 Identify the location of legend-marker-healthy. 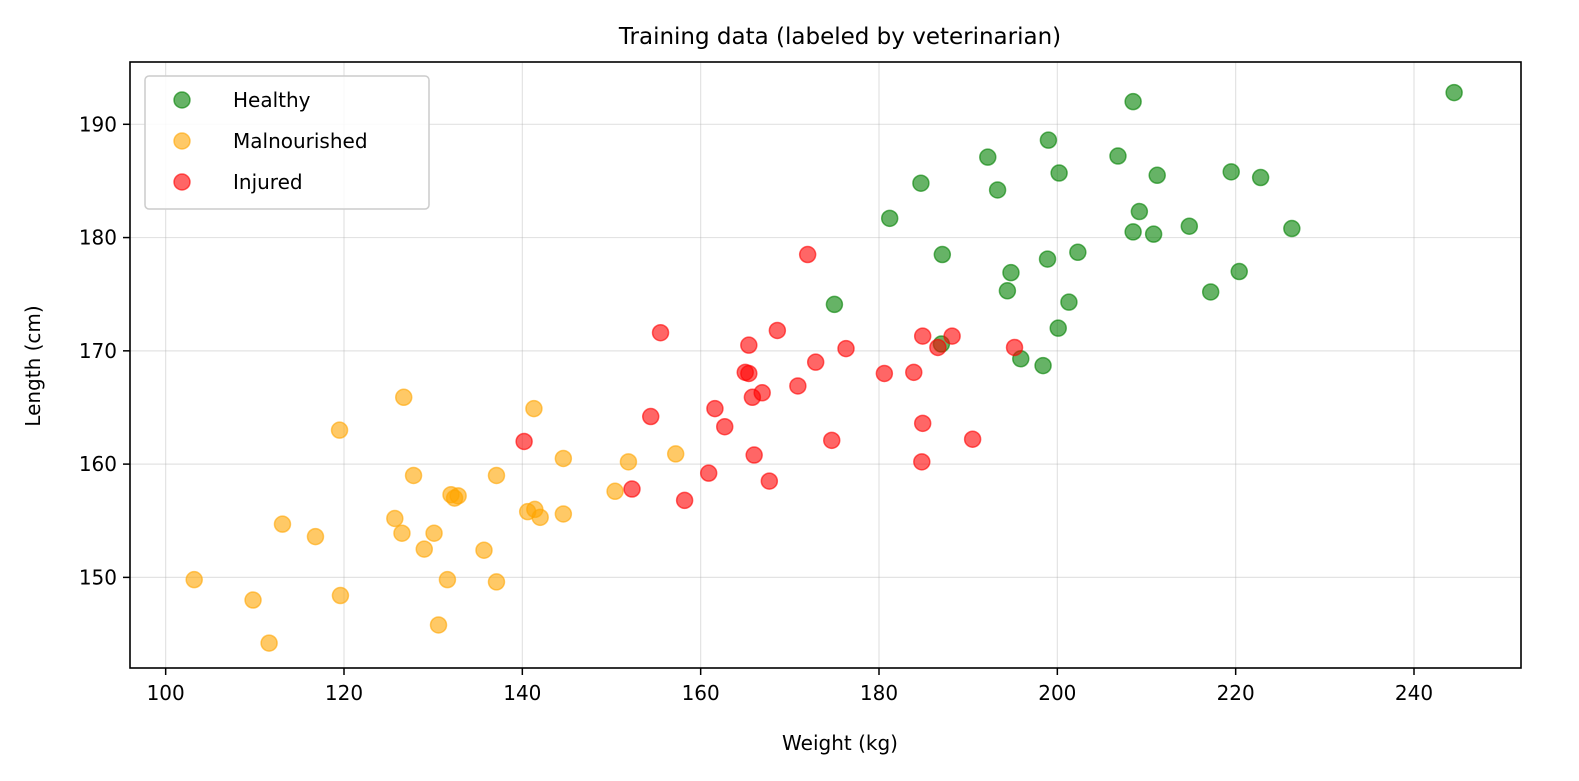
(182, 100).